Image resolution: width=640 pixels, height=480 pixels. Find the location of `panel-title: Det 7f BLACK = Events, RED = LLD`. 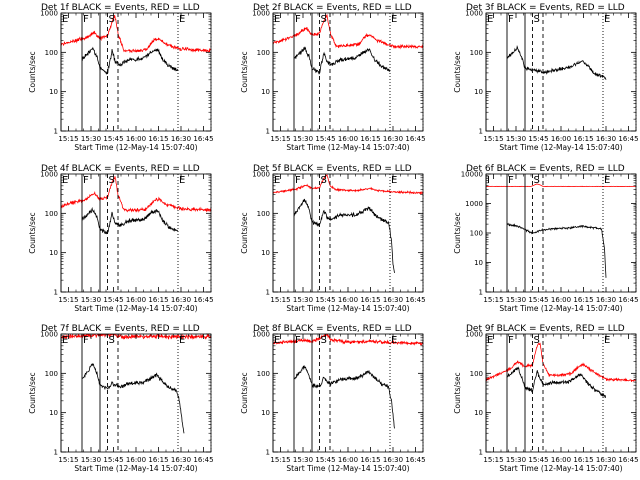

panel-title: Det 7f BLACK = Events, RED = LLD is located at coordinates (120, 329).